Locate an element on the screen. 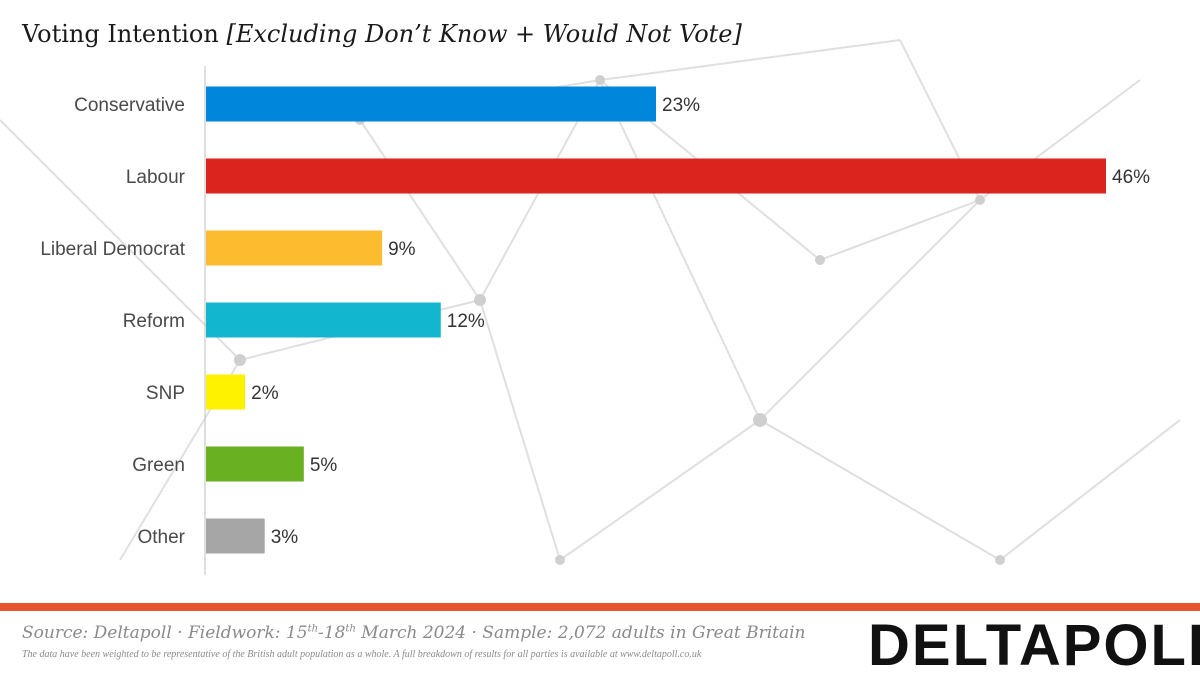 This screenshot has height=679, width=1200. value-label: 46% is located at coordinates (1131, 177).